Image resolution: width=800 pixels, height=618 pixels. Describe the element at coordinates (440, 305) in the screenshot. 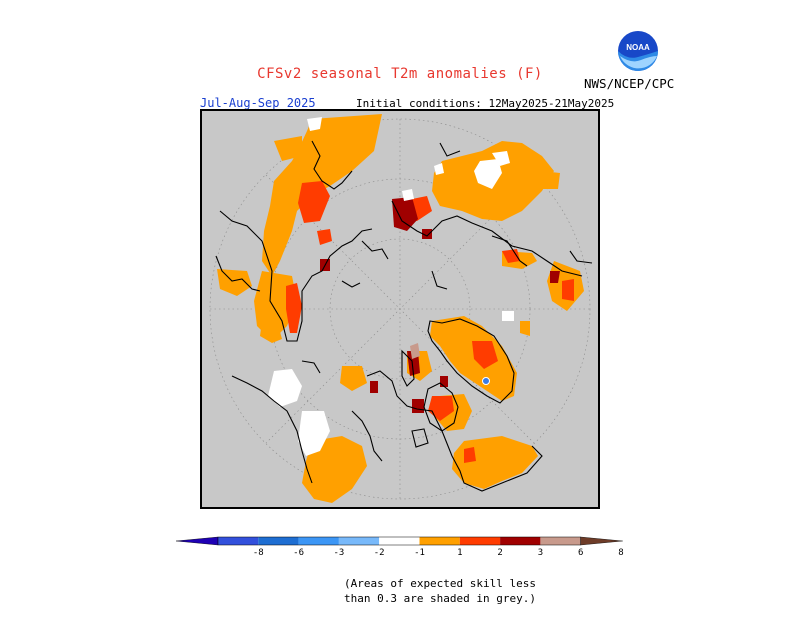

I see `anomaly-3-6-regions` at that location.